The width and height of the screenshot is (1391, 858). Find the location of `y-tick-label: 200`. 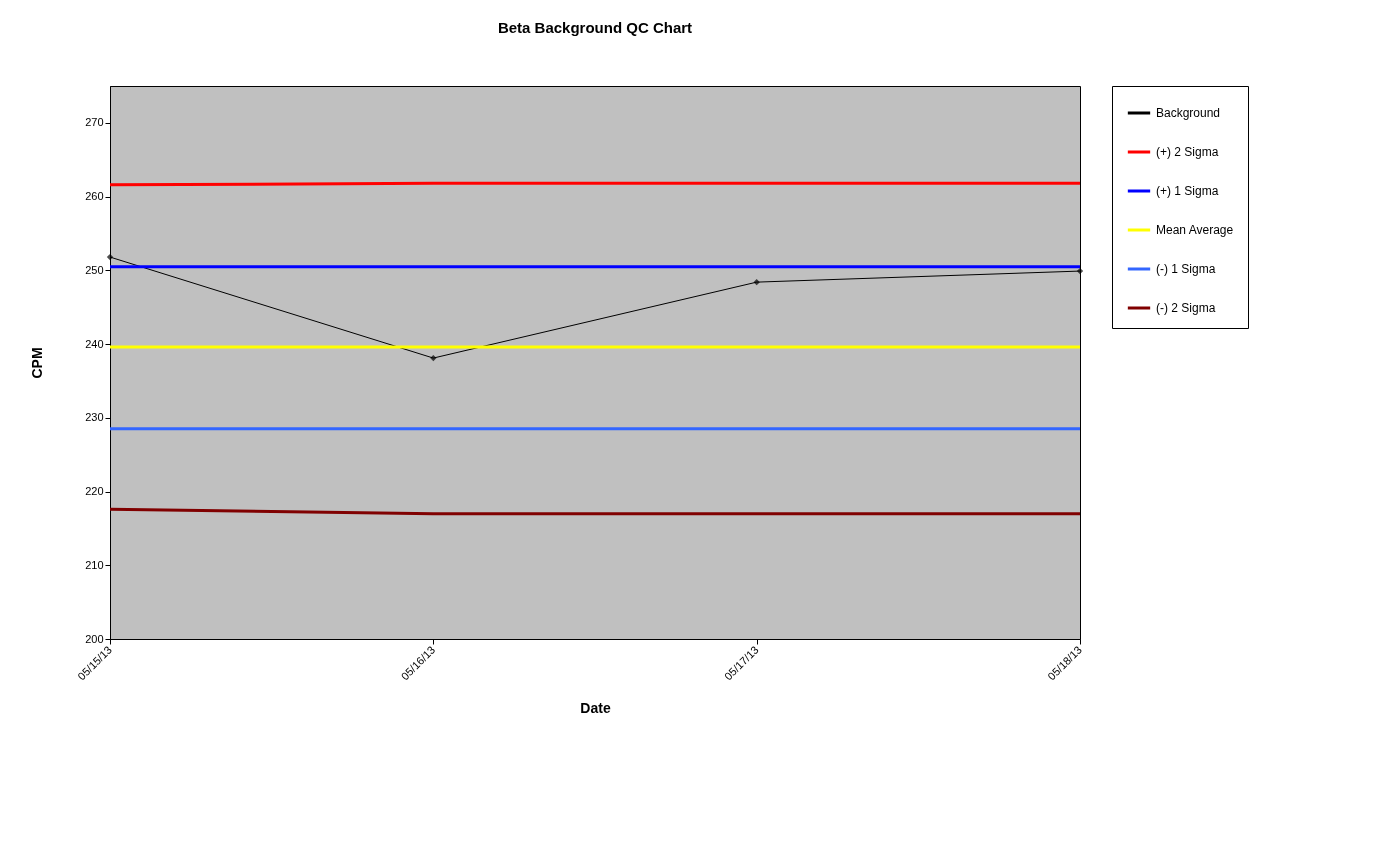

y-tick-label: 200 is located at coordinates (94, 638).